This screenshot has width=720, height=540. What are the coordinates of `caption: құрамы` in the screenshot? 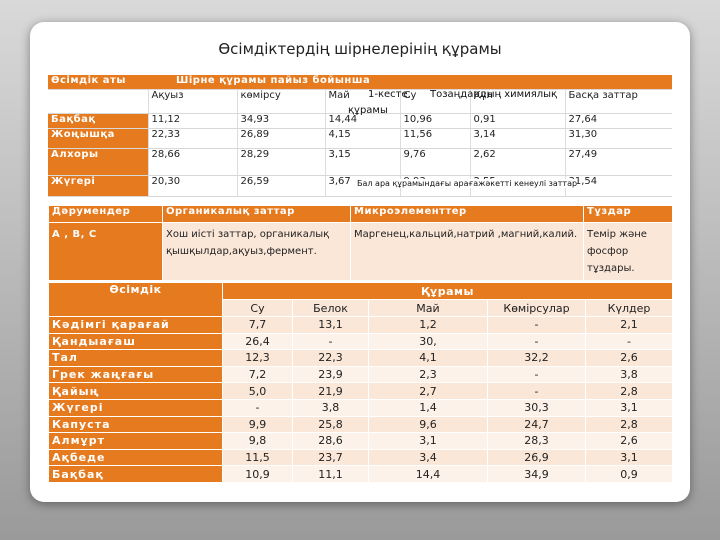 It's located at (368, 110).